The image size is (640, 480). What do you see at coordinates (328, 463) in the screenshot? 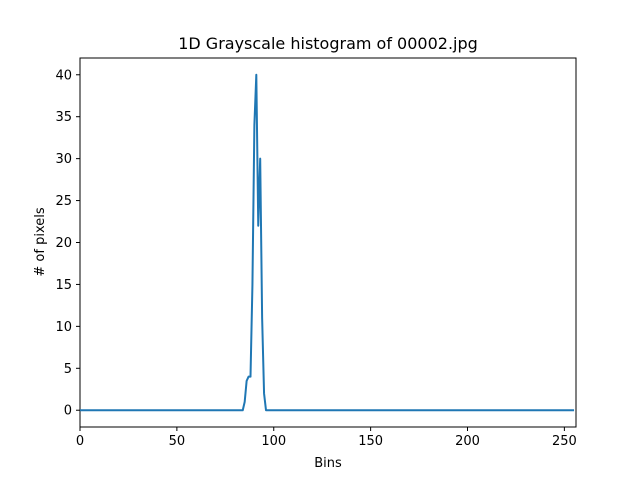
I see `x-axis-label: Bins` at bounding box center [328, 463].